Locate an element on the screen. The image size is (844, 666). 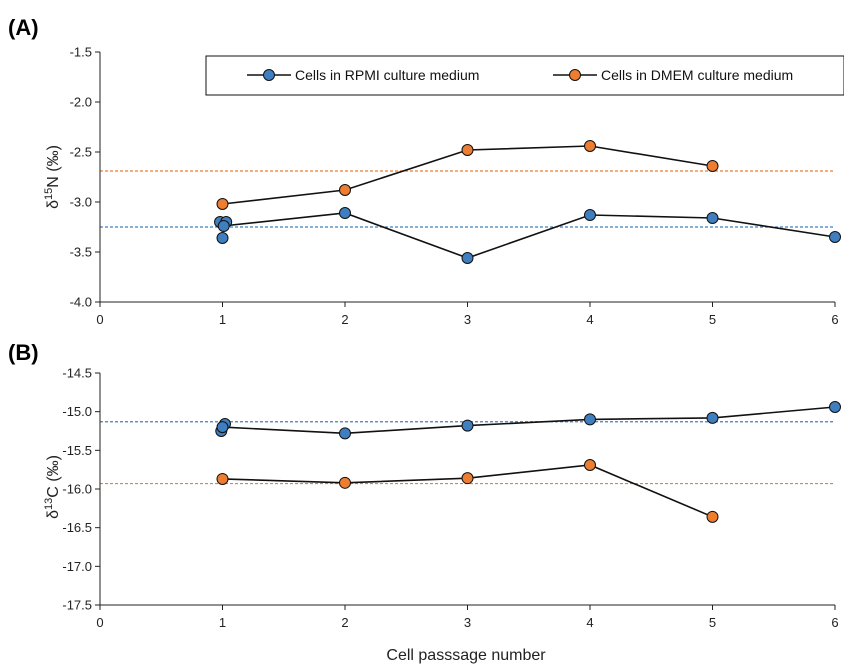
legend-rpmi-label: Cells in RPMI culture medium is located at coordinates (387, 75).